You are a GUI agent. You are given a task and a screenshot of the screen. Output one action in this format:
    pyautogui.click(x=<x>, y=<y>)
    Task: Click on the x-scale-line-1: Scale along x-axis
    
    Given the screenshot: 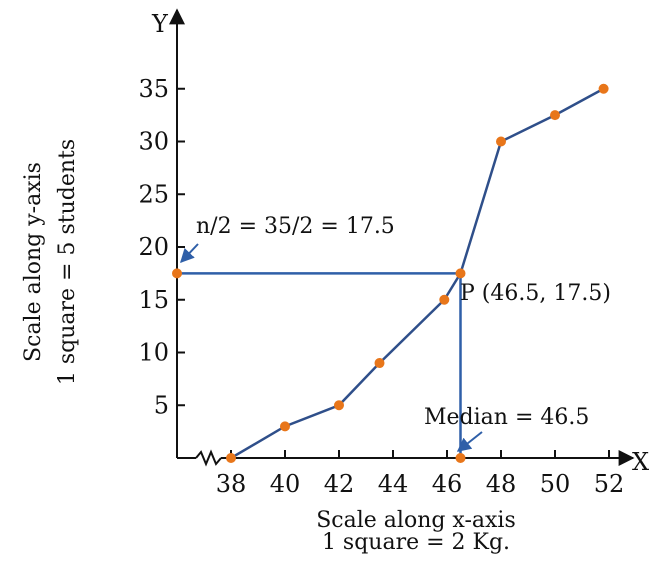 What is the action you would take?
    pyautogui.click(x=416, y=520)
    